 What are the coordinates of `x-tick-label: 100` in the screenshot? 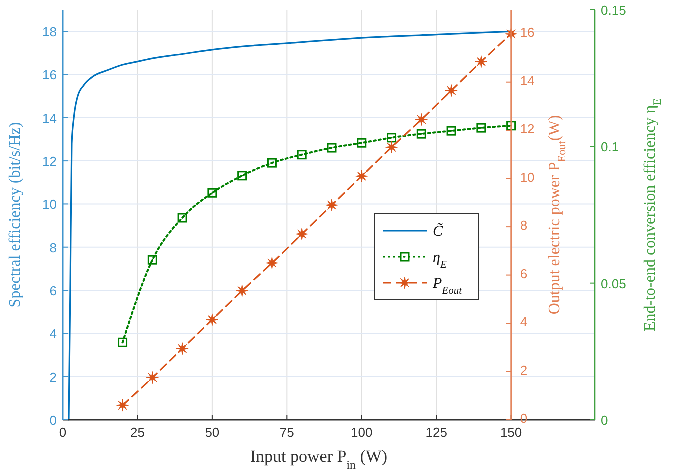 It's located at (362, 432).